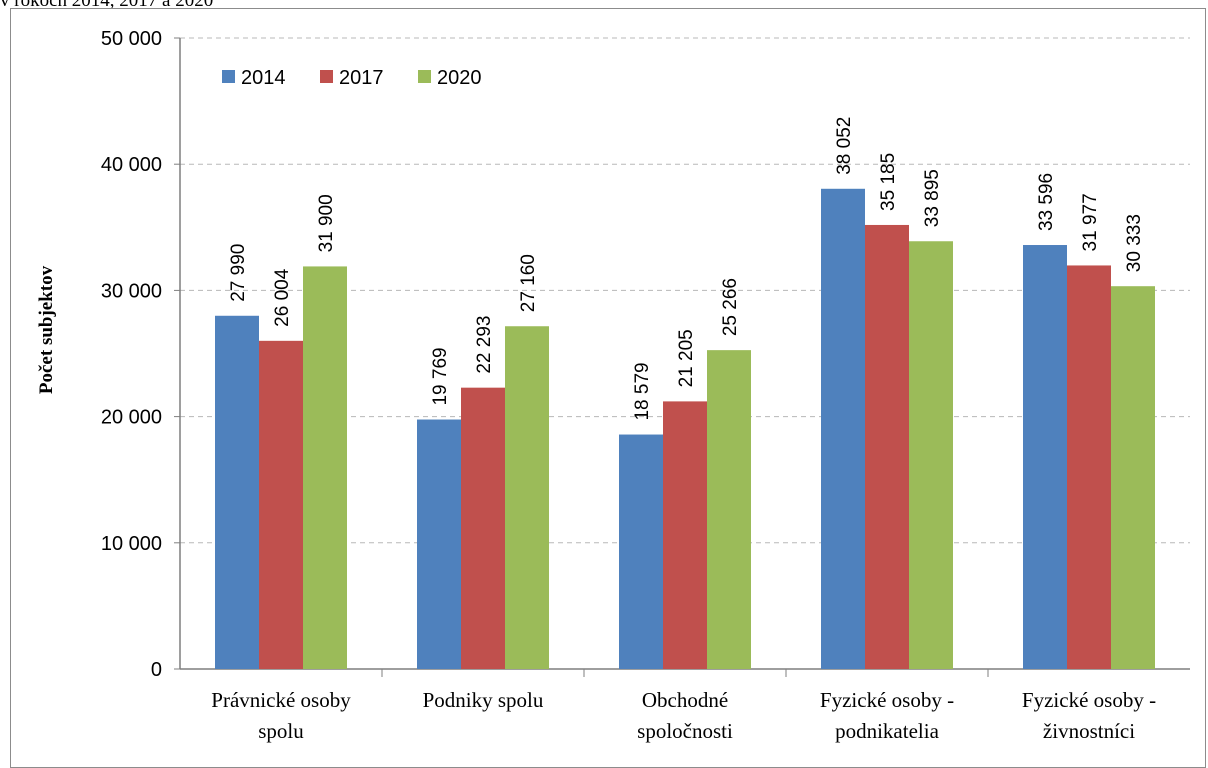 This screenshot has height=768, width=1208. What do you see at coordinates (484, 345) in the screenshot?
I see `data-label: 22 293` at bounding box center [484, 345].